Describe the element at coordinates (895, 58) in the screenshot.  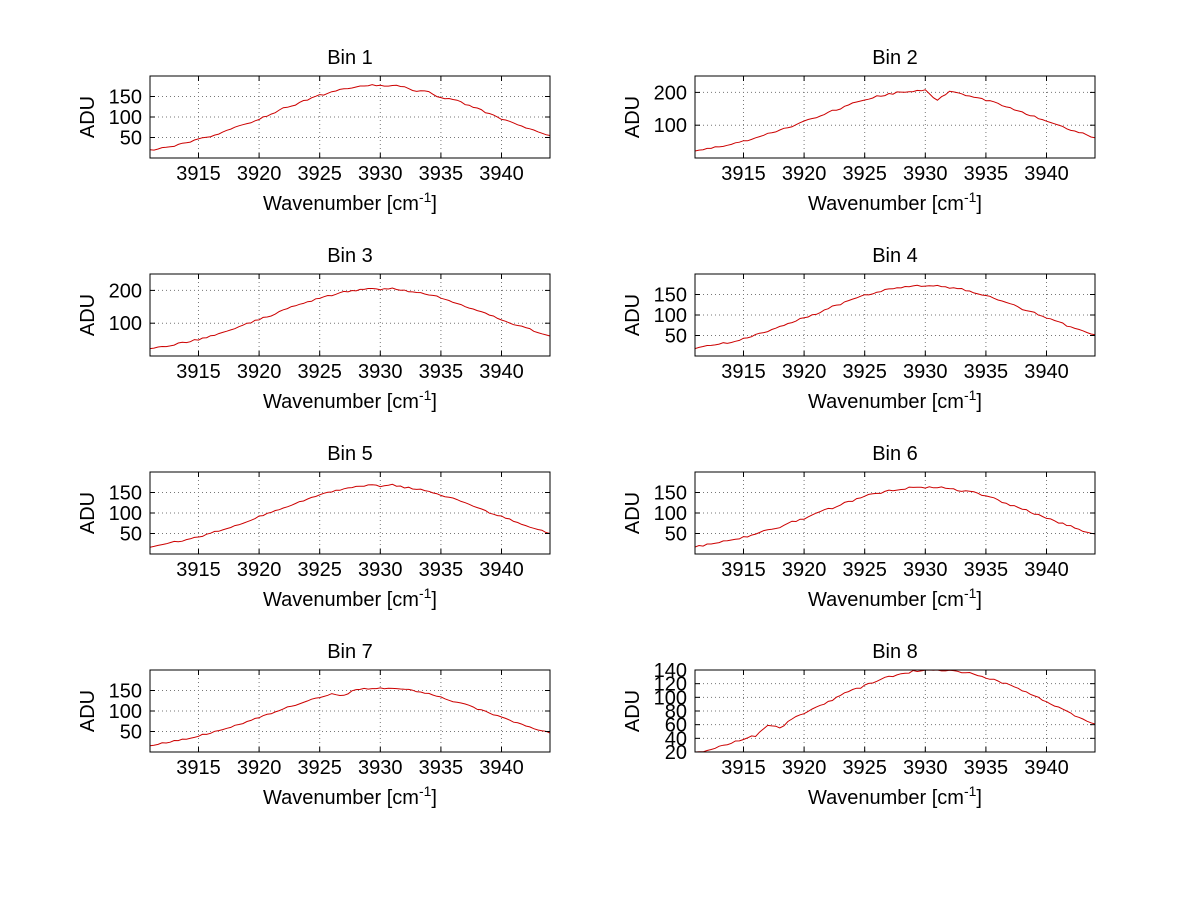
I see `plot-title: Bin 2` at that location.